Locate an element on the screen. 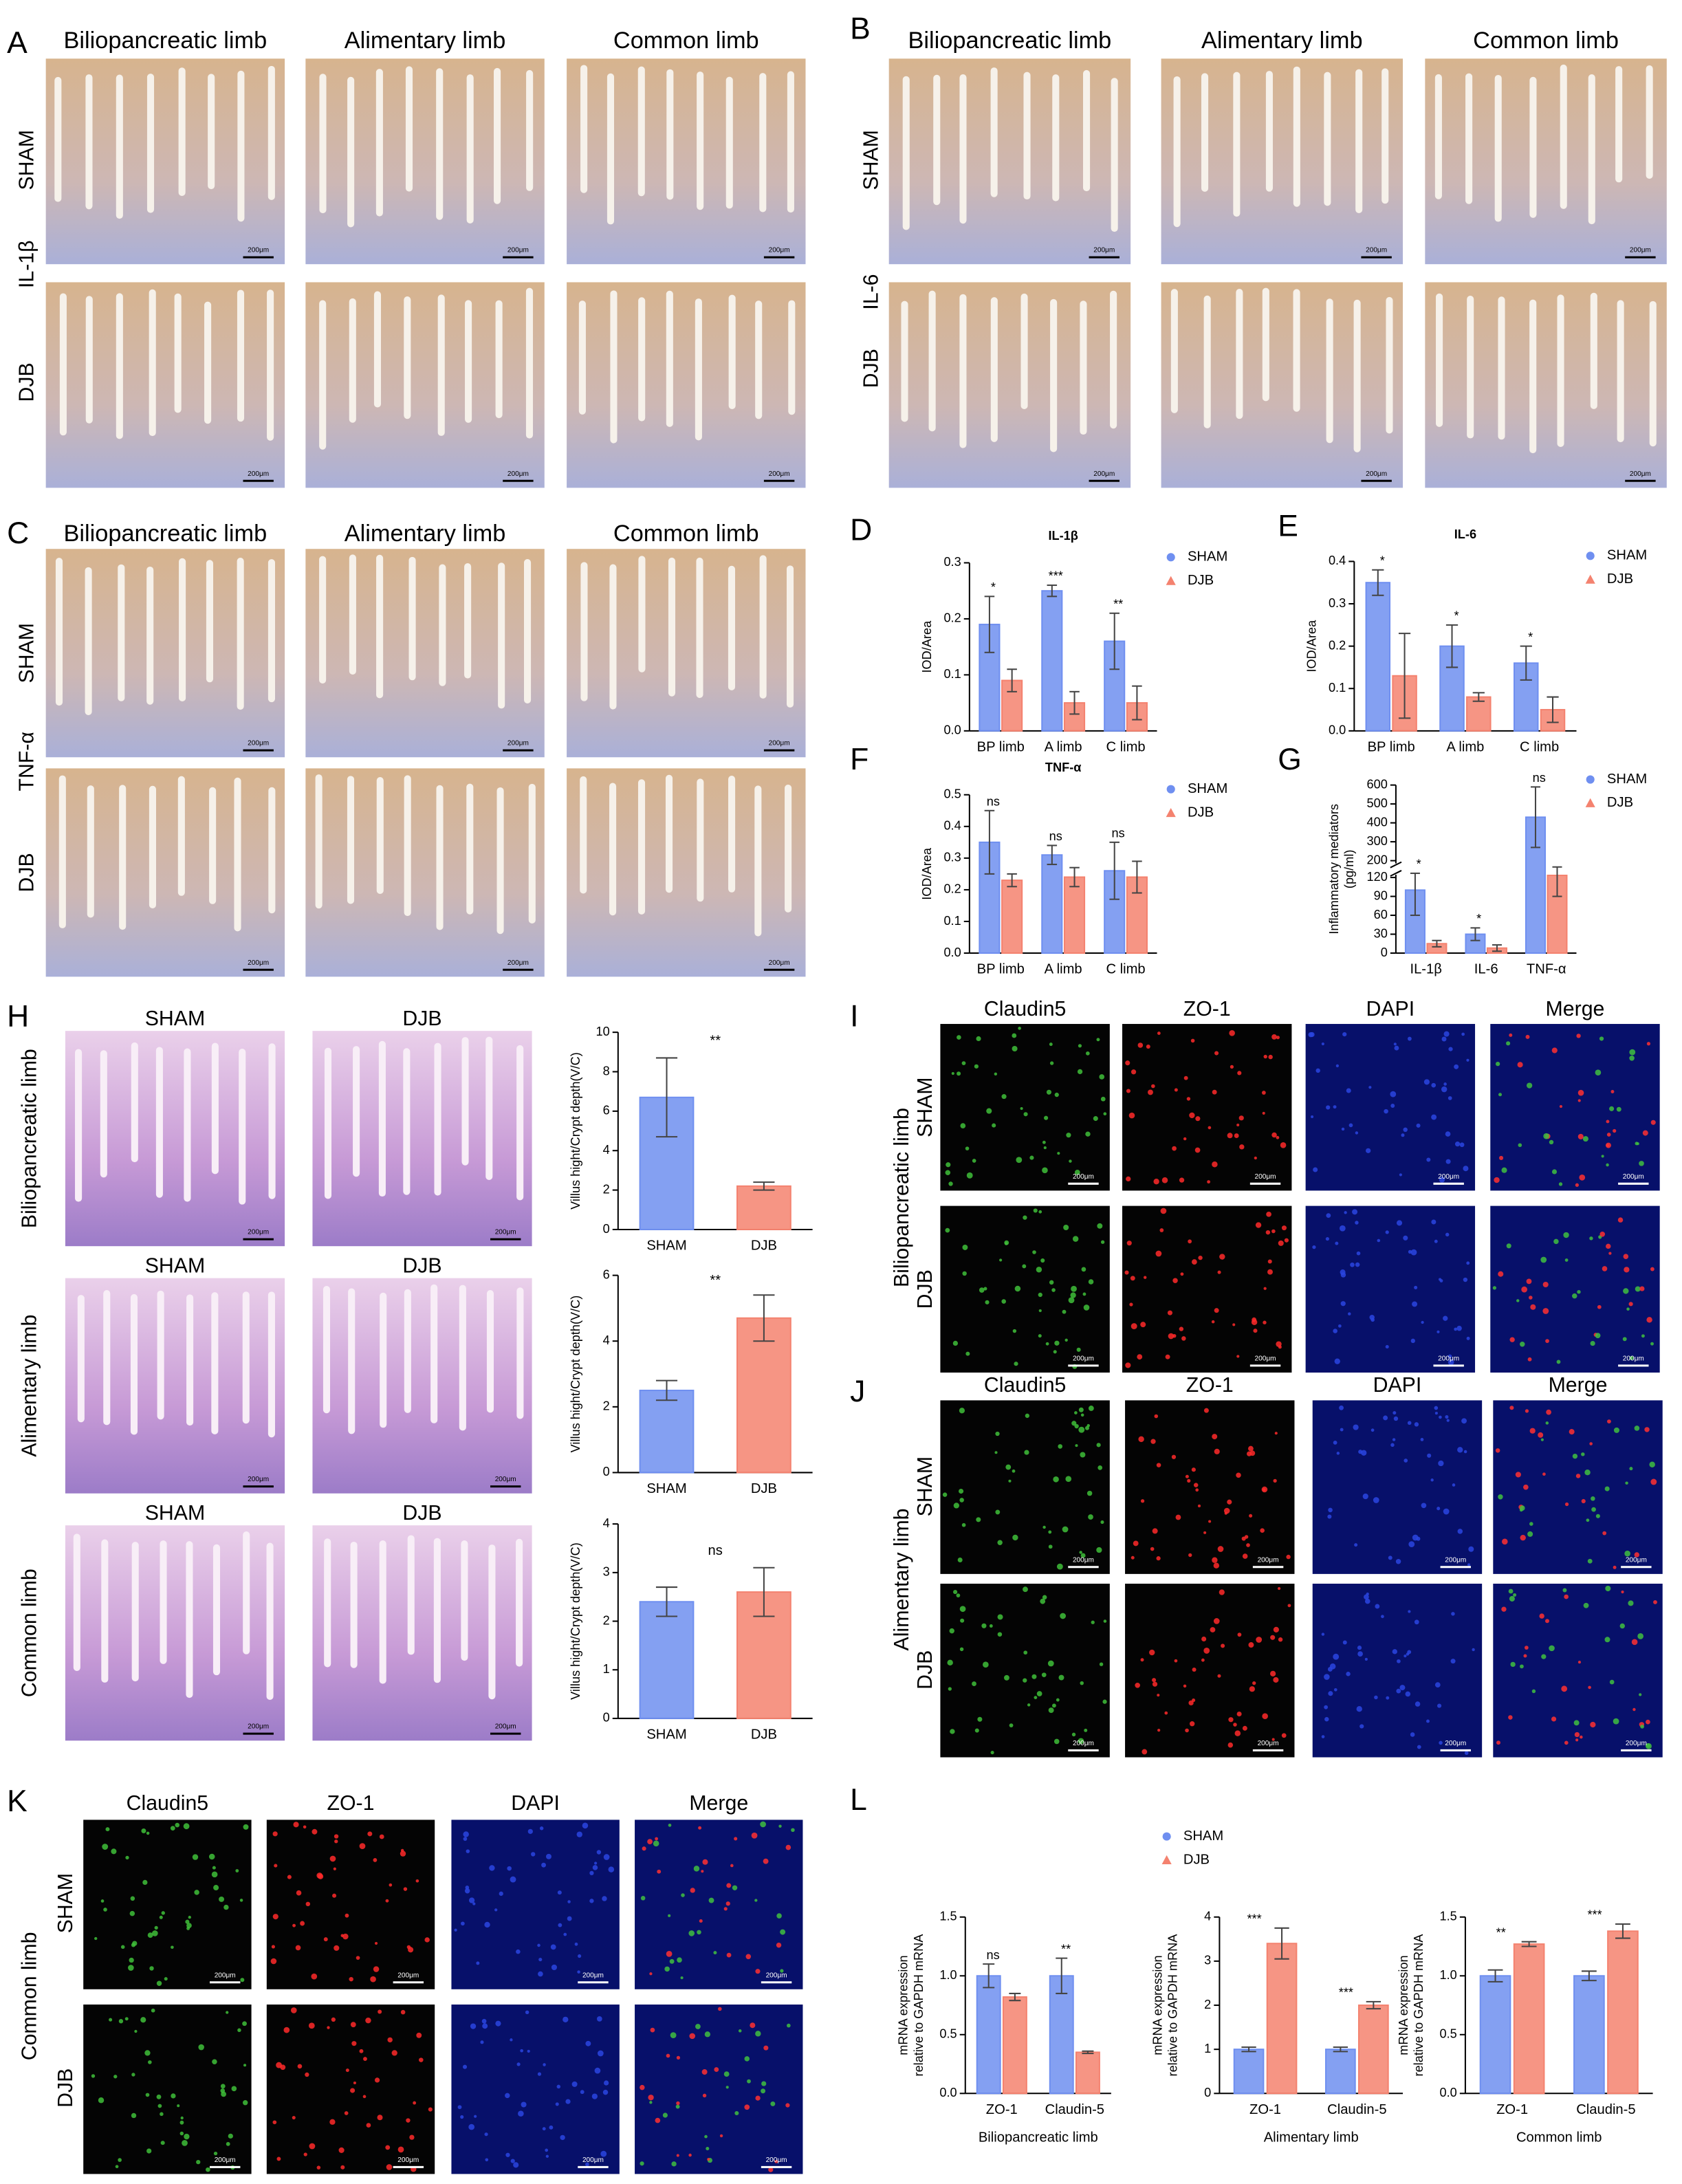 The image size is (1682, 2184). panel-label: D is located at coordinates (861, 530).